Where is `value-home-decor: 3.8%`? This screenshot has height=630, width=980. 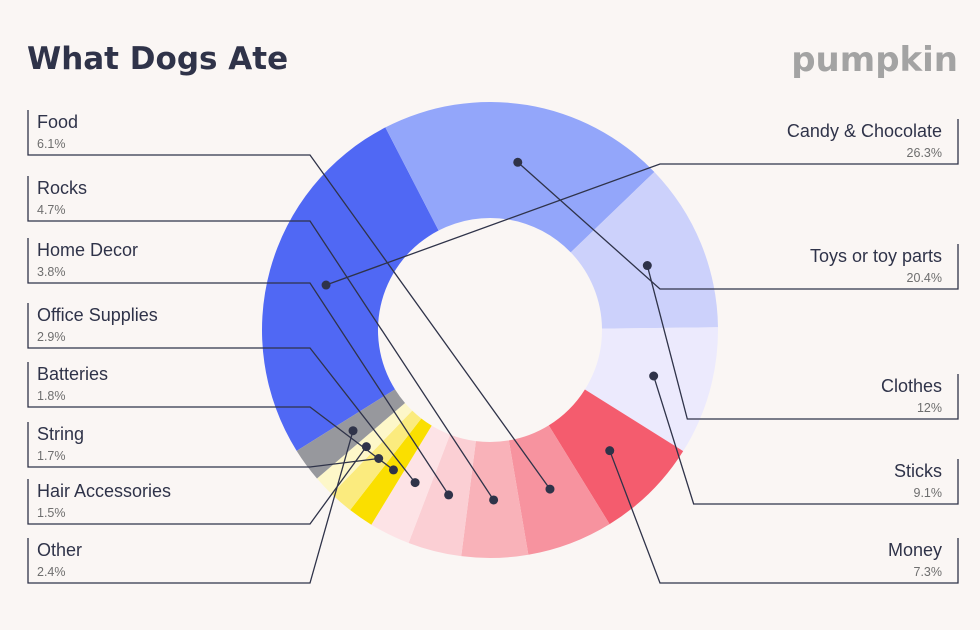 value-home-decor: 3.8% is located at coordinates (51, 272).